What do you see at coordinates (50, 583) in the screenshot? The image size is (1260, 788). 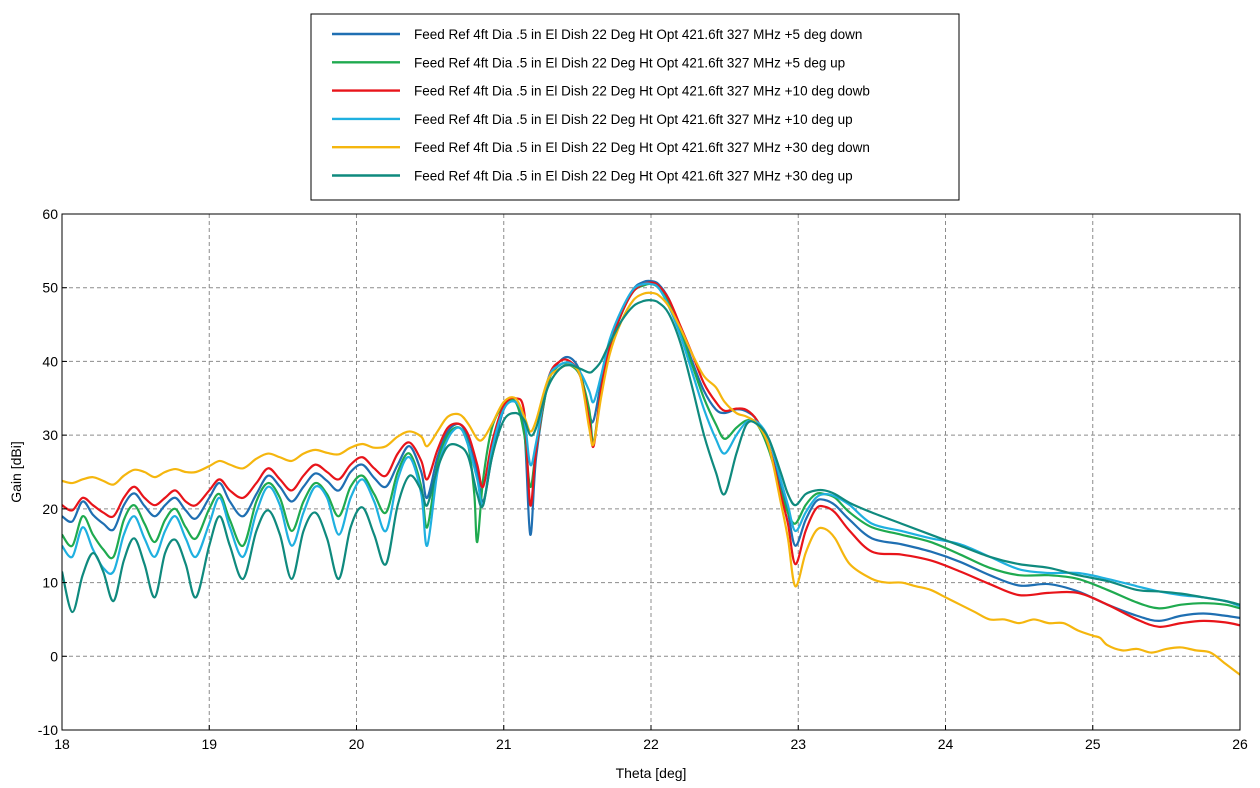 I see `y-tick-label: 10` at bounding box center [50, 583].